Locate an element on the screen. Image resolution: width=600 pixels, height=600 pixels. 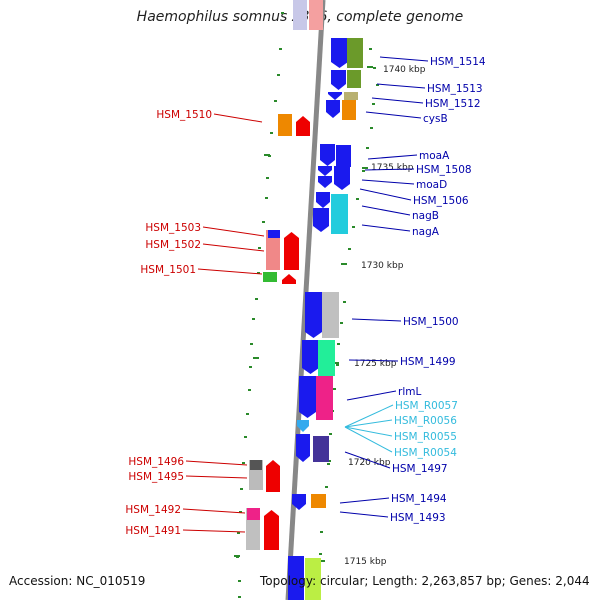
kbp-tick-label: 1735 kbp is located at coordinates (392, 168).